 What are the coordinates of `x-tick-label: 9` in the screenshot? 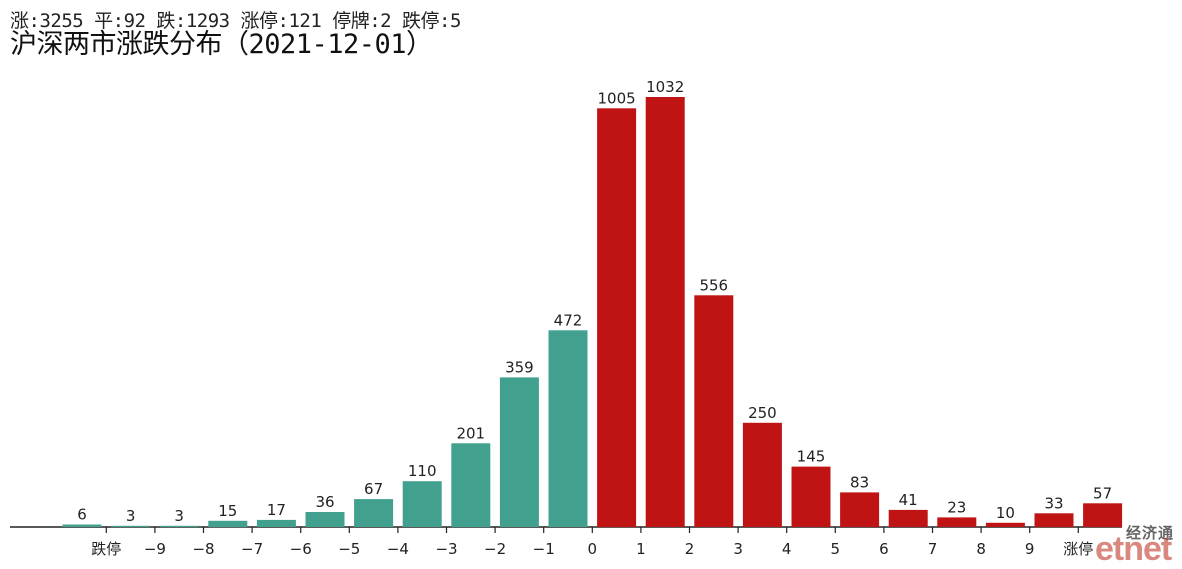 It's located at (1030, 549).